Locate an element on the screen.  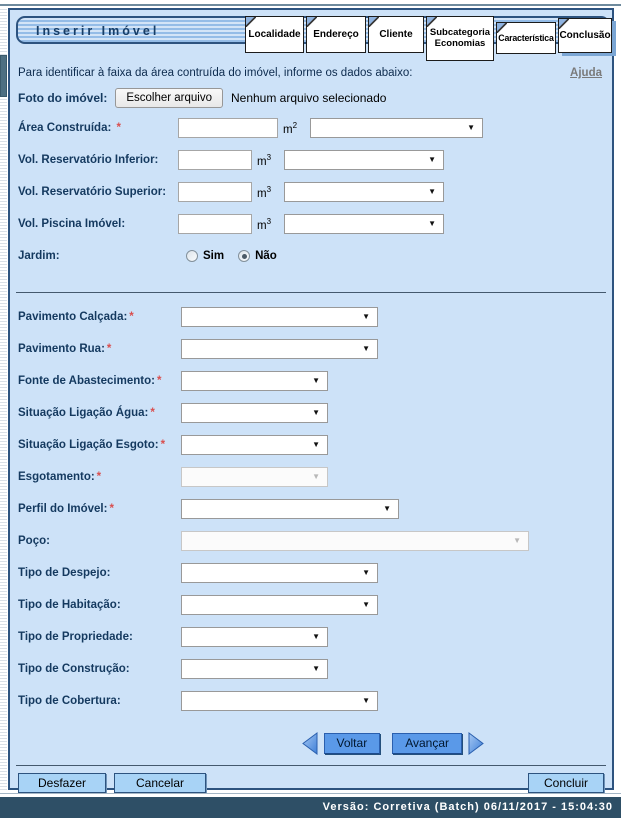
tab-endereco: Endereço is located at coordinates (336, 34).